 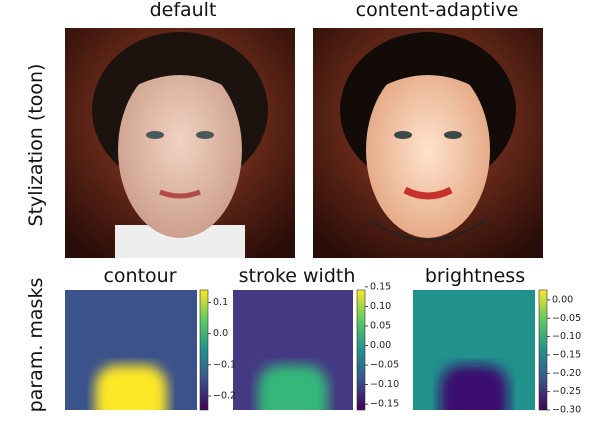 I want to click on column-title: default, so click(x=183, y=10).